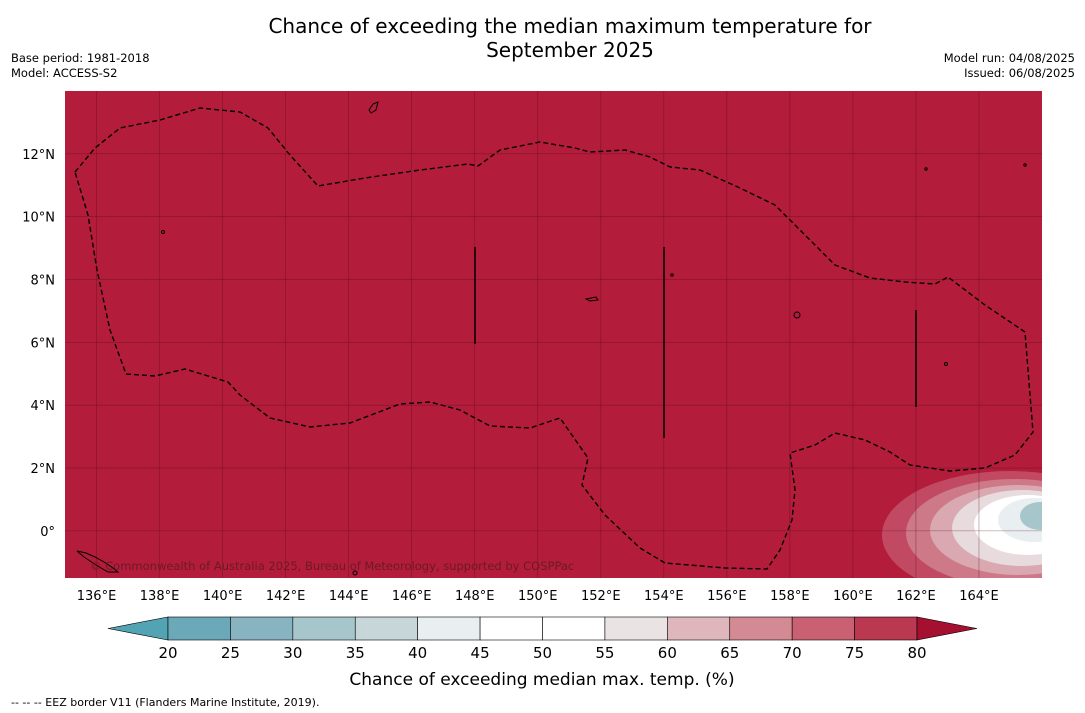  What do you see at coordinates (138, 628) in the screenshot?
I see `colorbar-low-extension` at bounding box center [138, 628].